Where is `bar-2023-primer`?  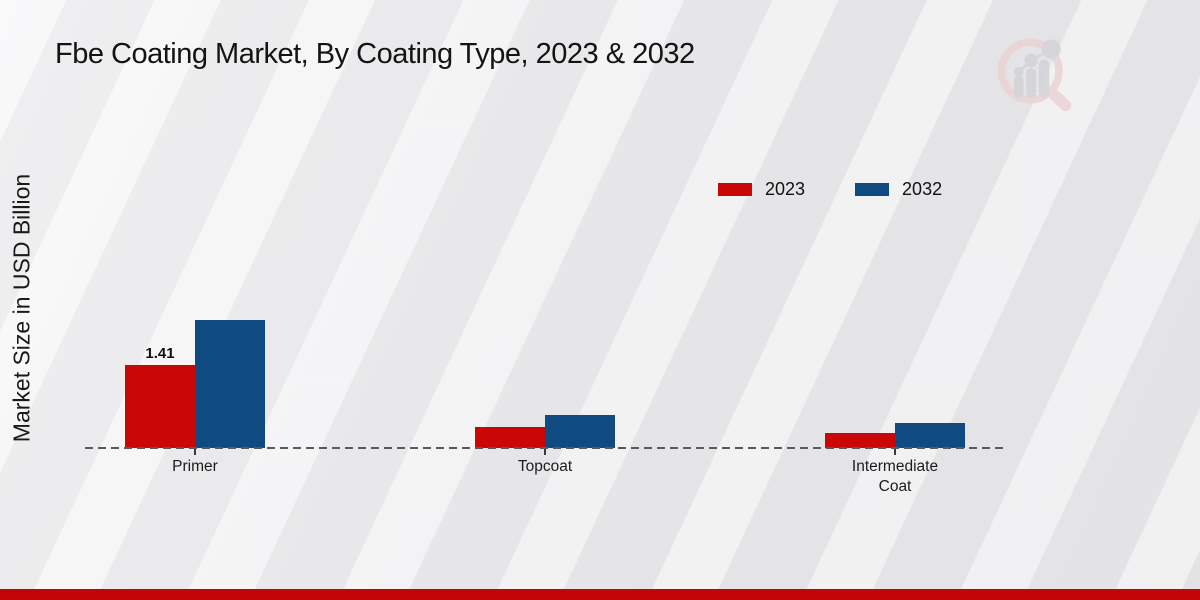 bar-2023-primer is located at coordinates (160, 406).